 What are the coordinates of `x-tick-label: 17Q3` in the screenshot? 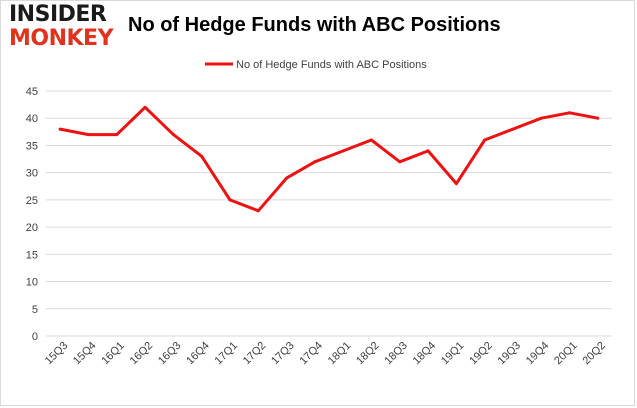 It's located at (283, 354).